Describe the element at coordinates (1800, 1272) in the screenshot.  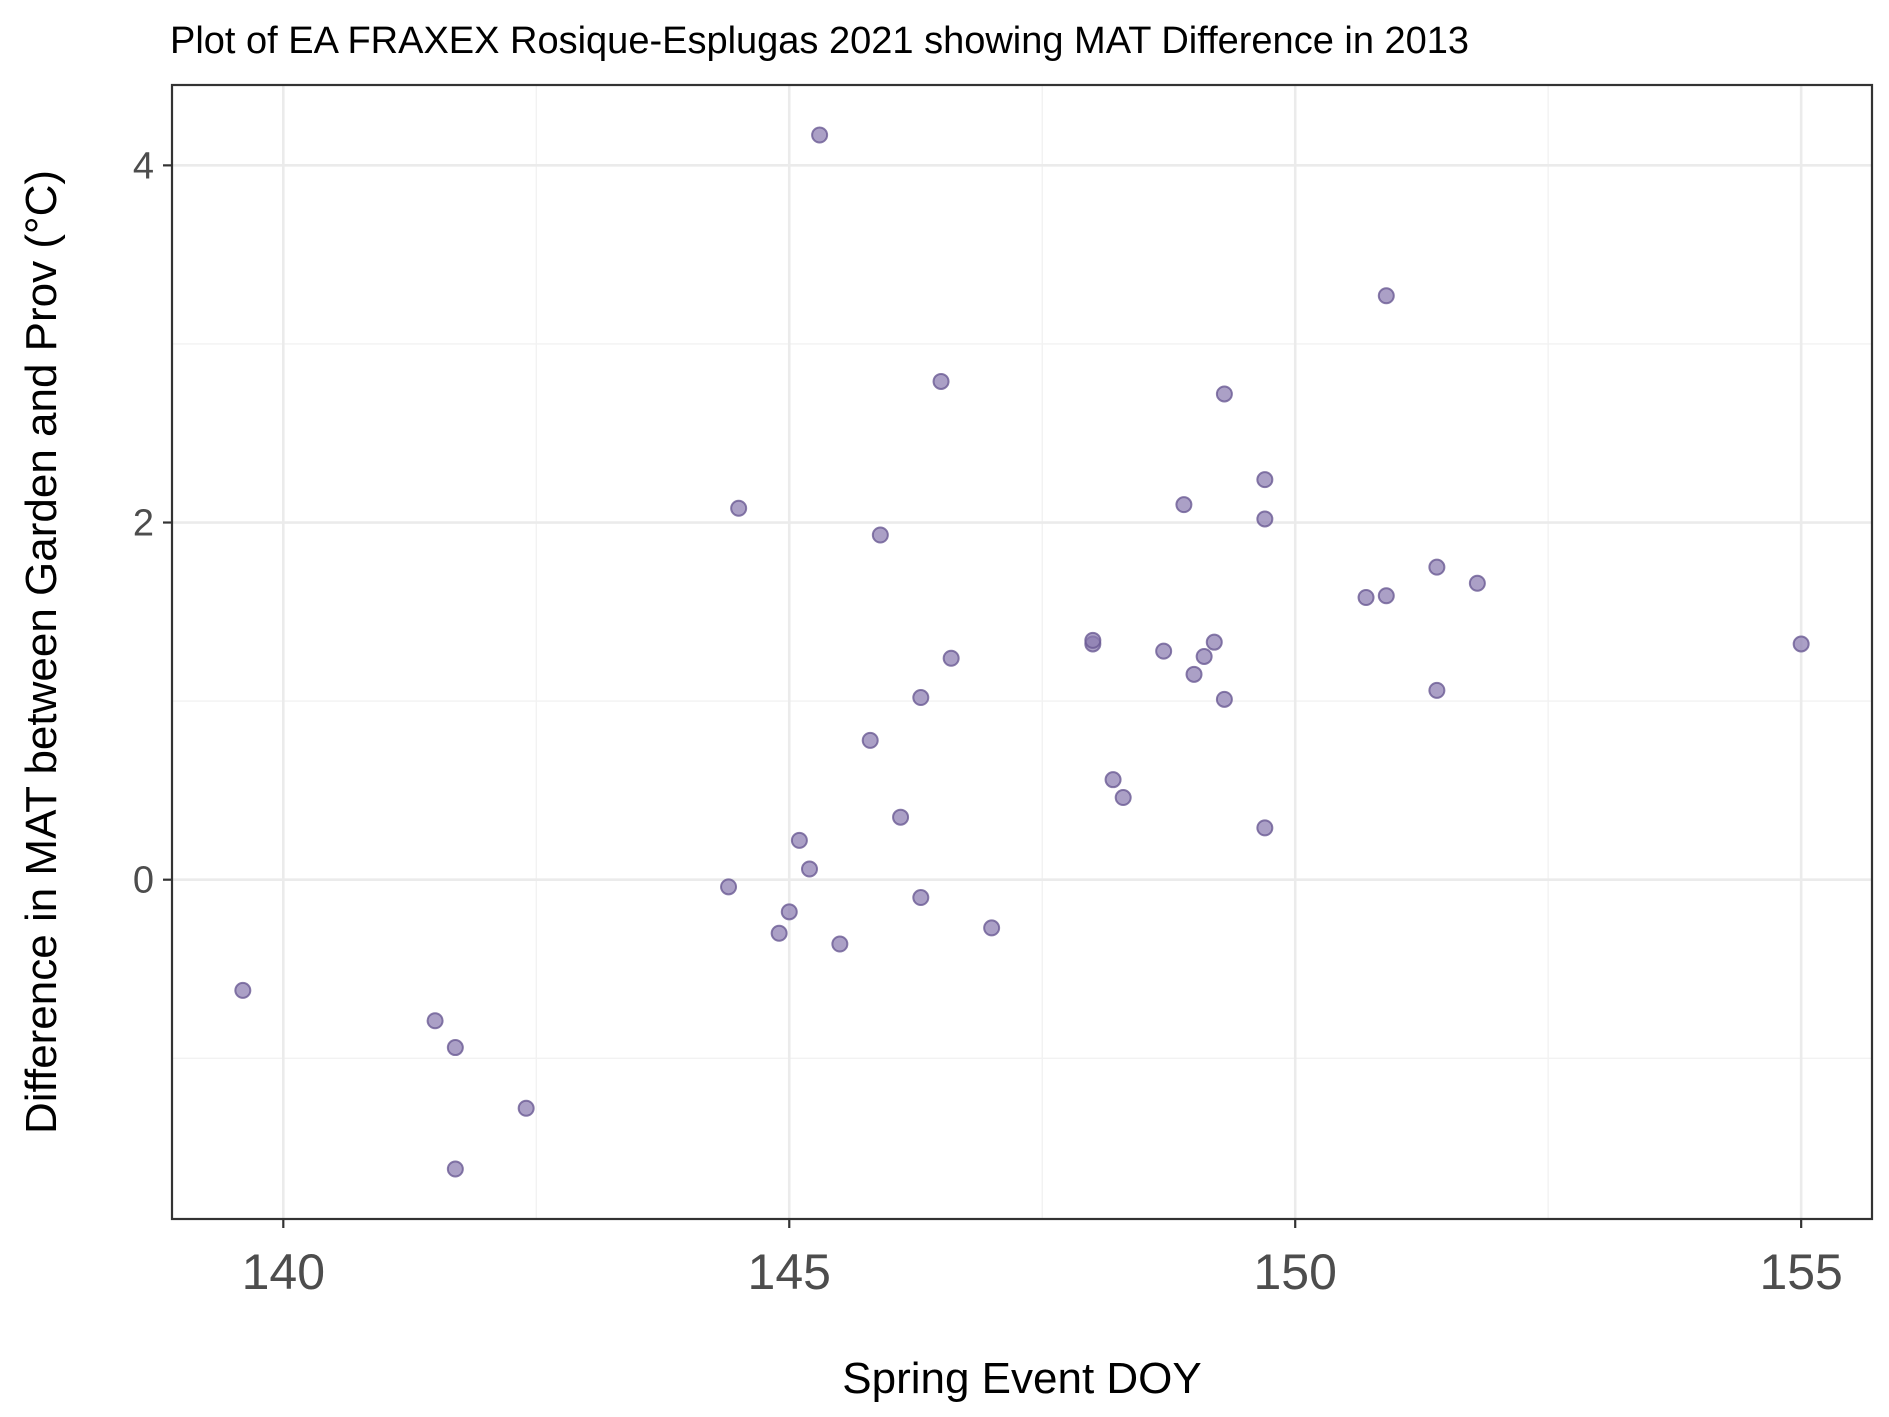
I see `x-tick-label: 155` at that location.